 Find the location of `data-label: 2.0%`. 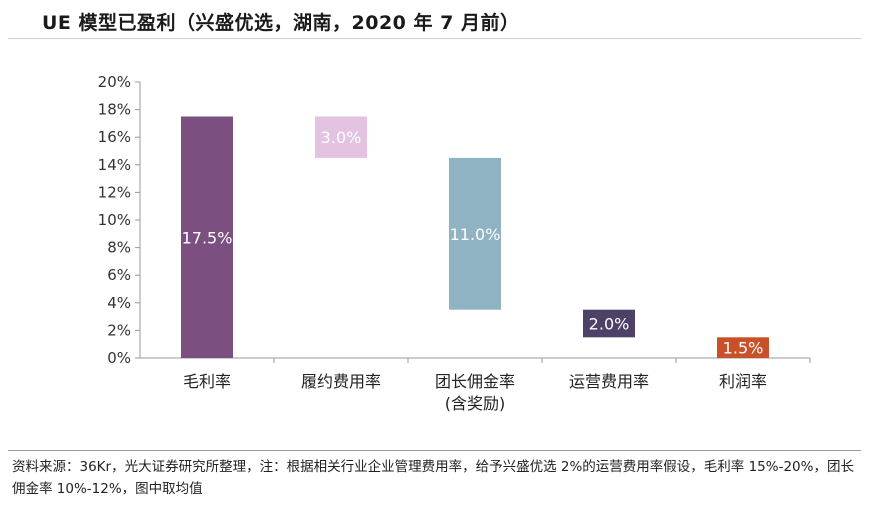

data-label: 2.0% is located at coordinates (609, 324).